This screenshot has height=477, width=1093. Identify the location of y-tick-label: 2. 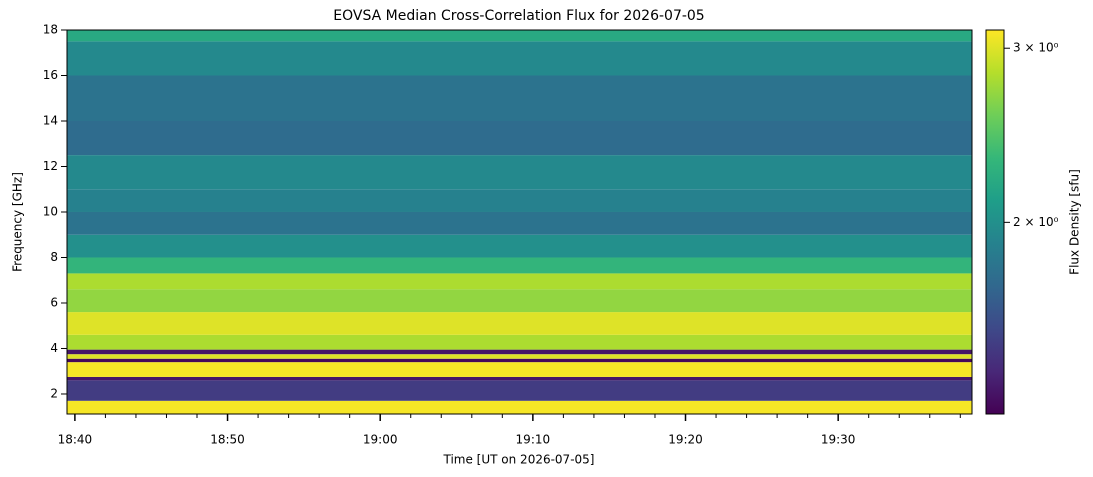
(54, 393).